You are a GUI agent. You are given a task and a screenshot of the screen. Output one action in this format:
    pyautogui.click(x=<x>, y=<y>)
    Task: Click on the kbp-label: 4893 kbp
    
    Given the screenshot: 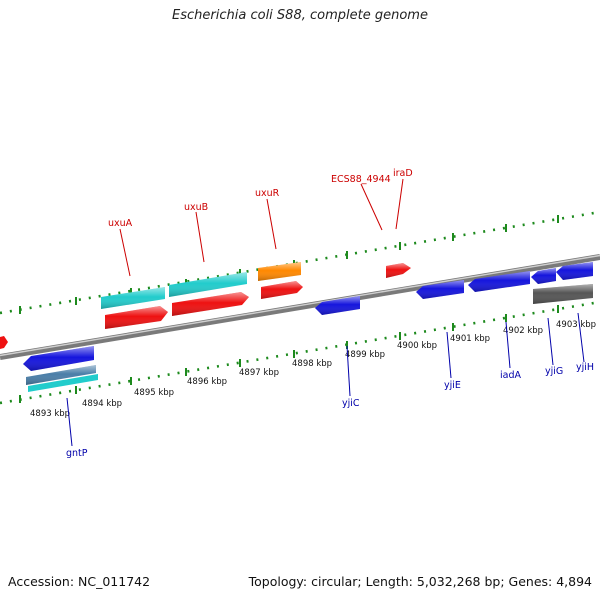 What is the action you would take?
    pyautogui.click(x=50, y=414)
    